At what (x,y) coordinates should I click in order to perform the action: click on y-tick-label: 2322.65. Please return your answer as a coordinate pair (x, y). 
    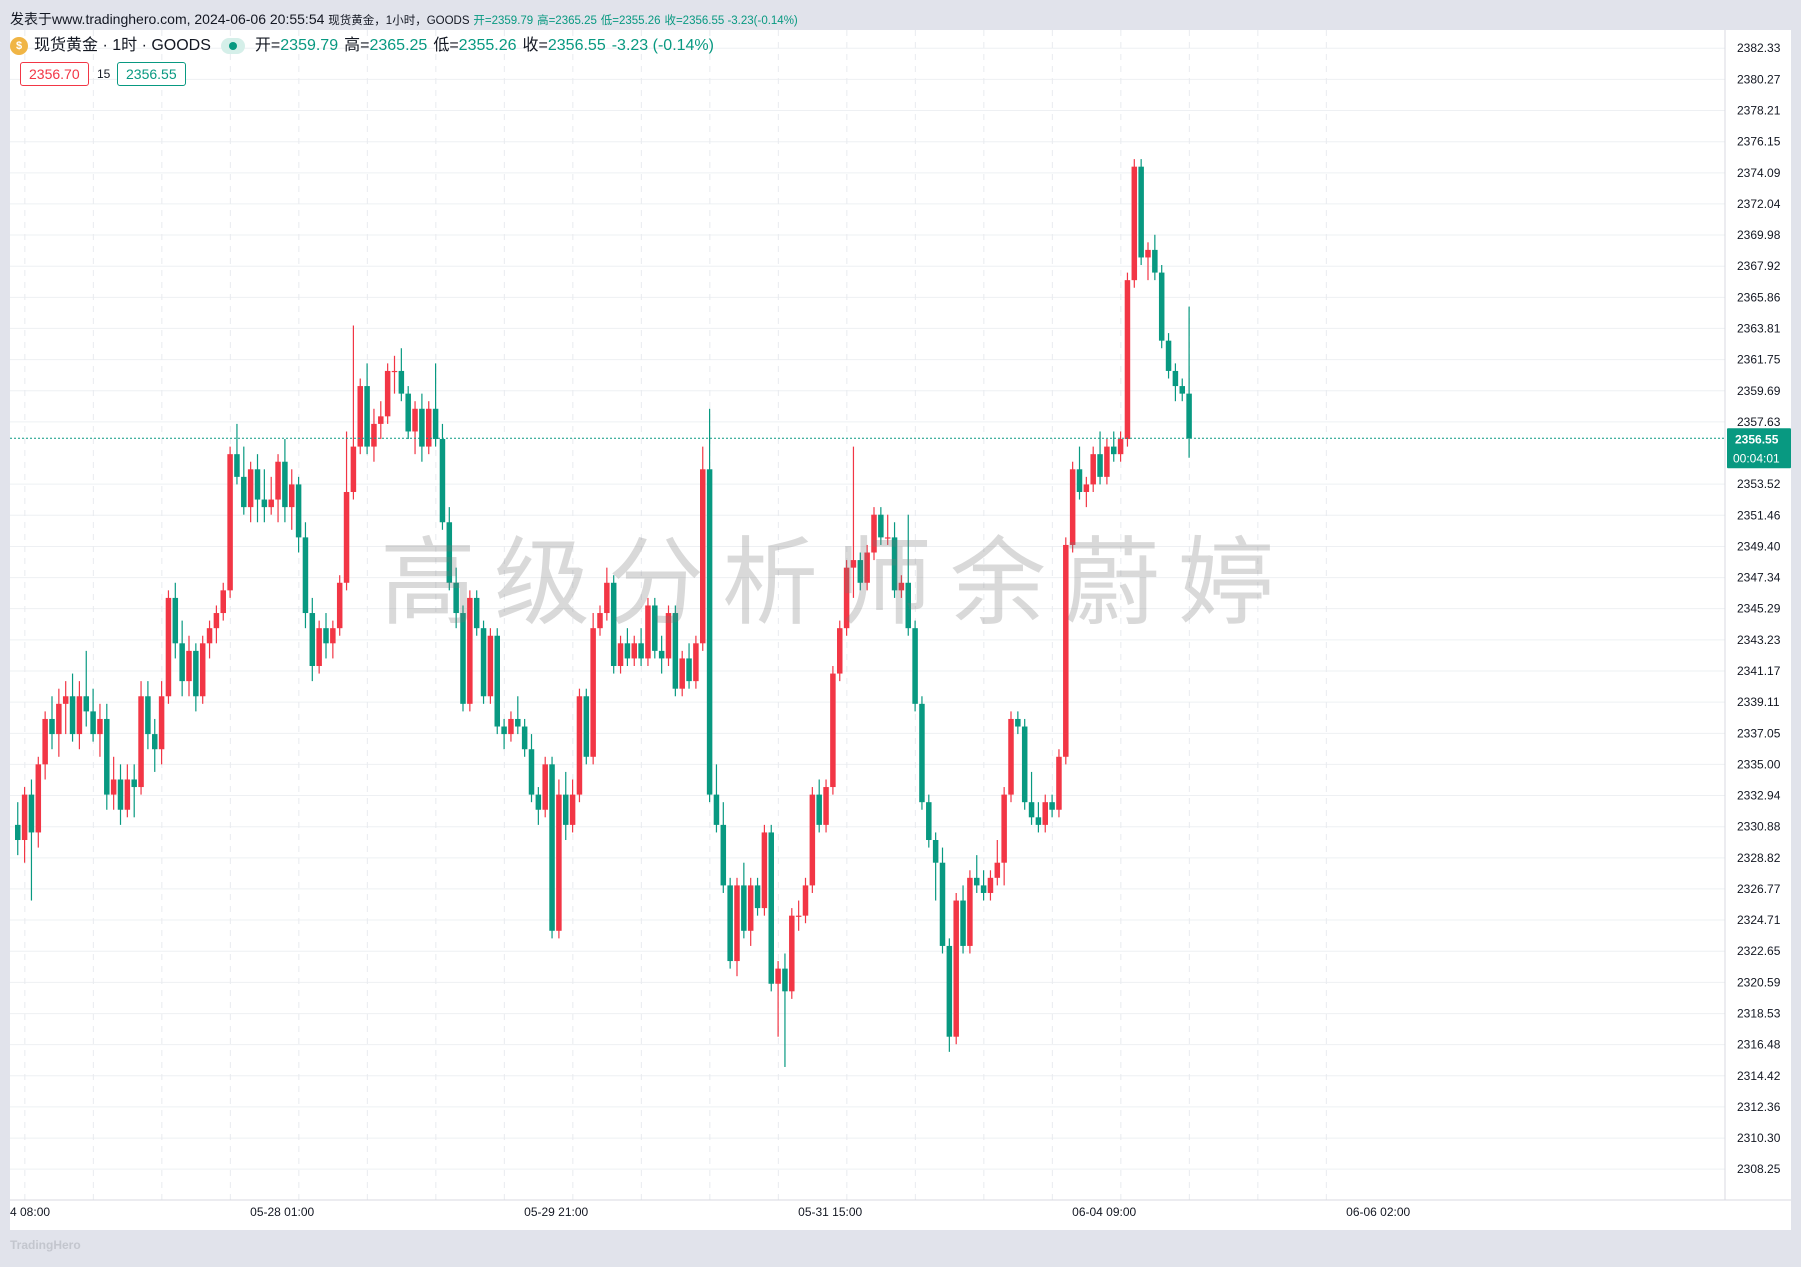
    Looking at the image, I should click on (1759, 951).